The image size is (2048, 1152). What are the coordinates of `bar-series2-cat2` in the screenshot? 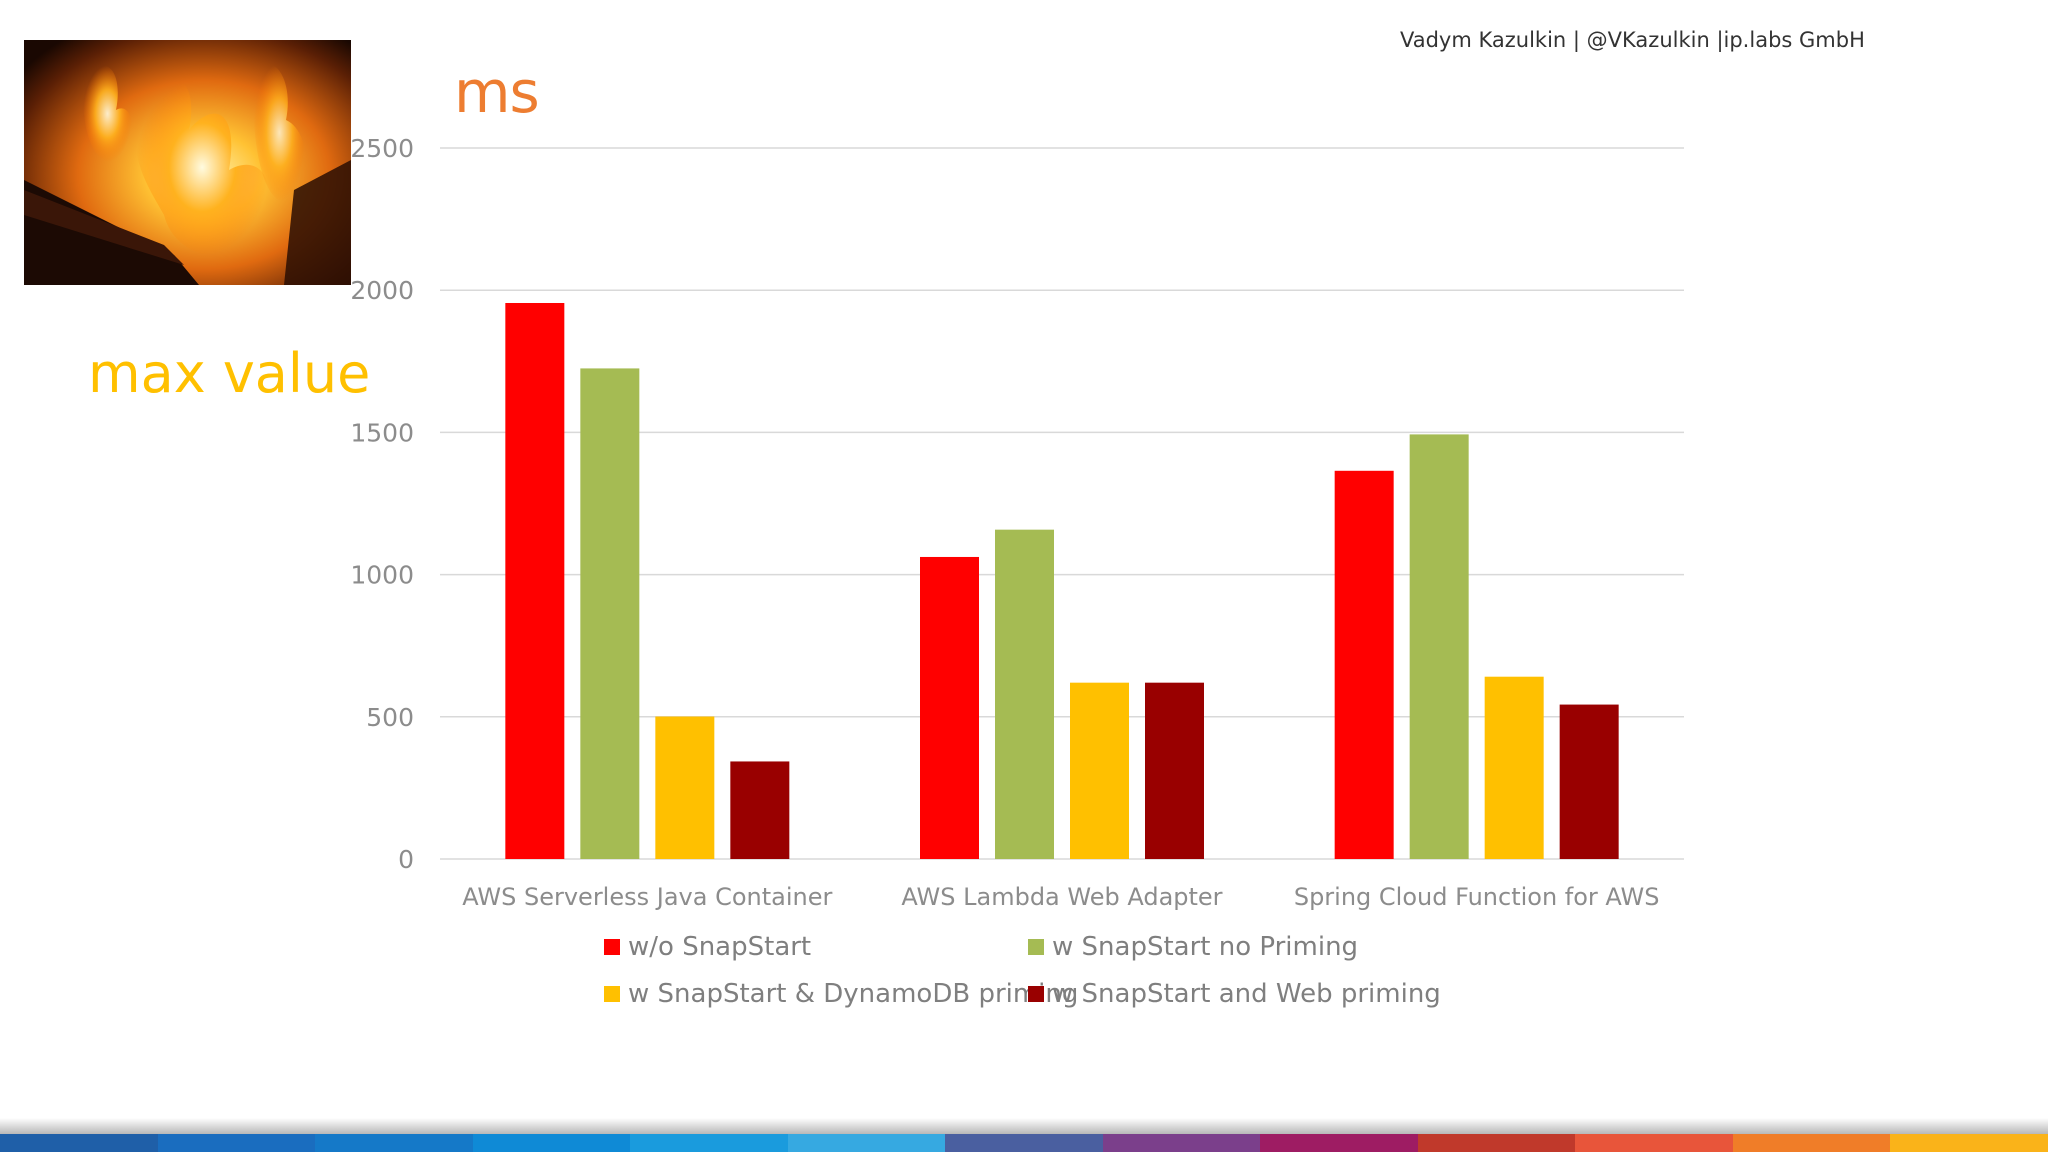 It's located at (1514, 767).